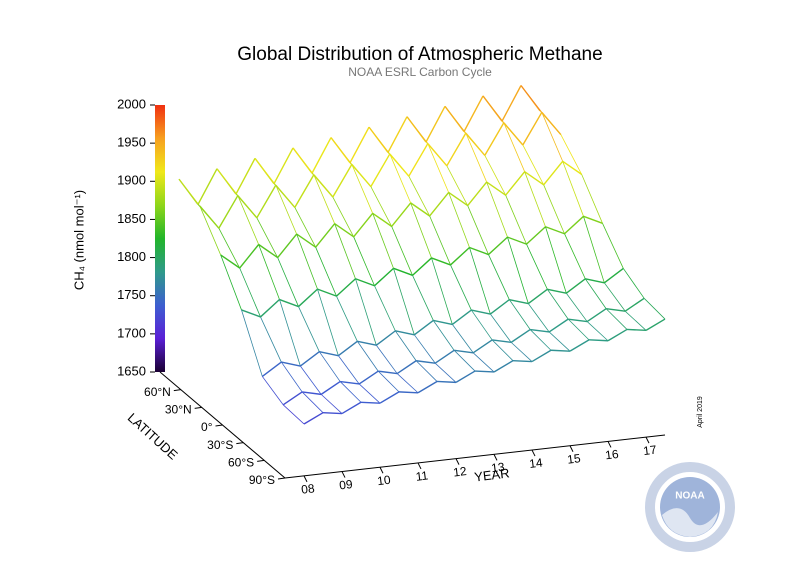 The height and width of the screenshot is (579, 792). What do you see at coordinates (611, 455) in the screenshot?
I see `x-tick-label: 16` at bounding box center [611, 455].